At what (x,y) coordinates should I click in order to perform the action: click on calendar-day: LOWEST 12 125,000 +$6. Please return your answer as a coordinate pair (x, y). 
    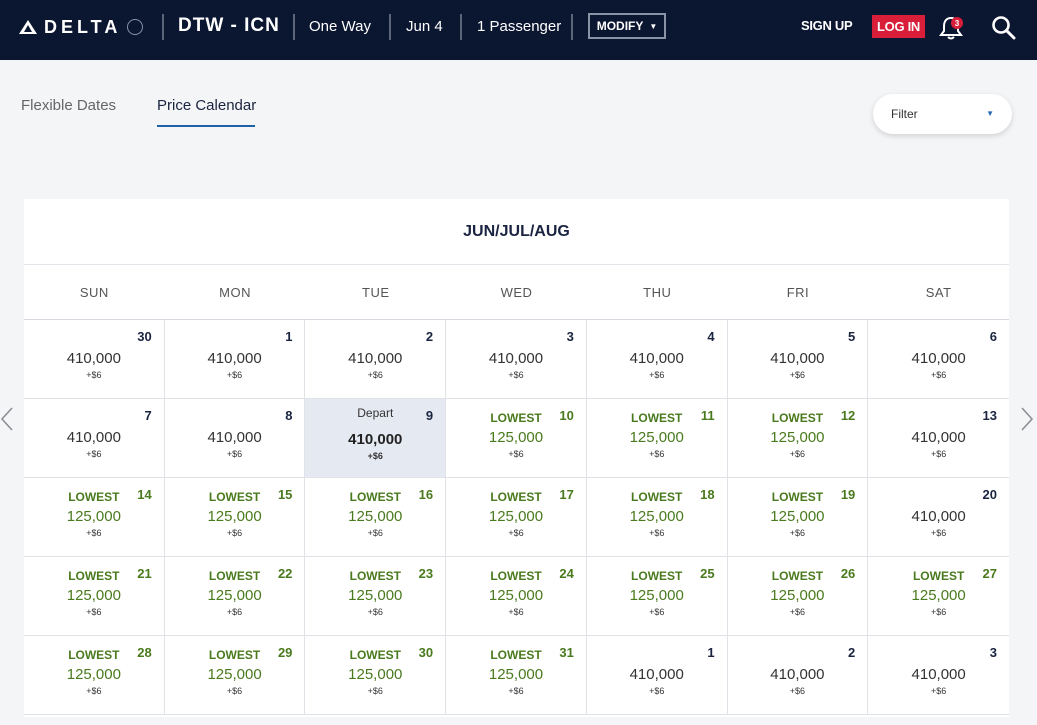
    Looking at the image, I should click on (798, 438).